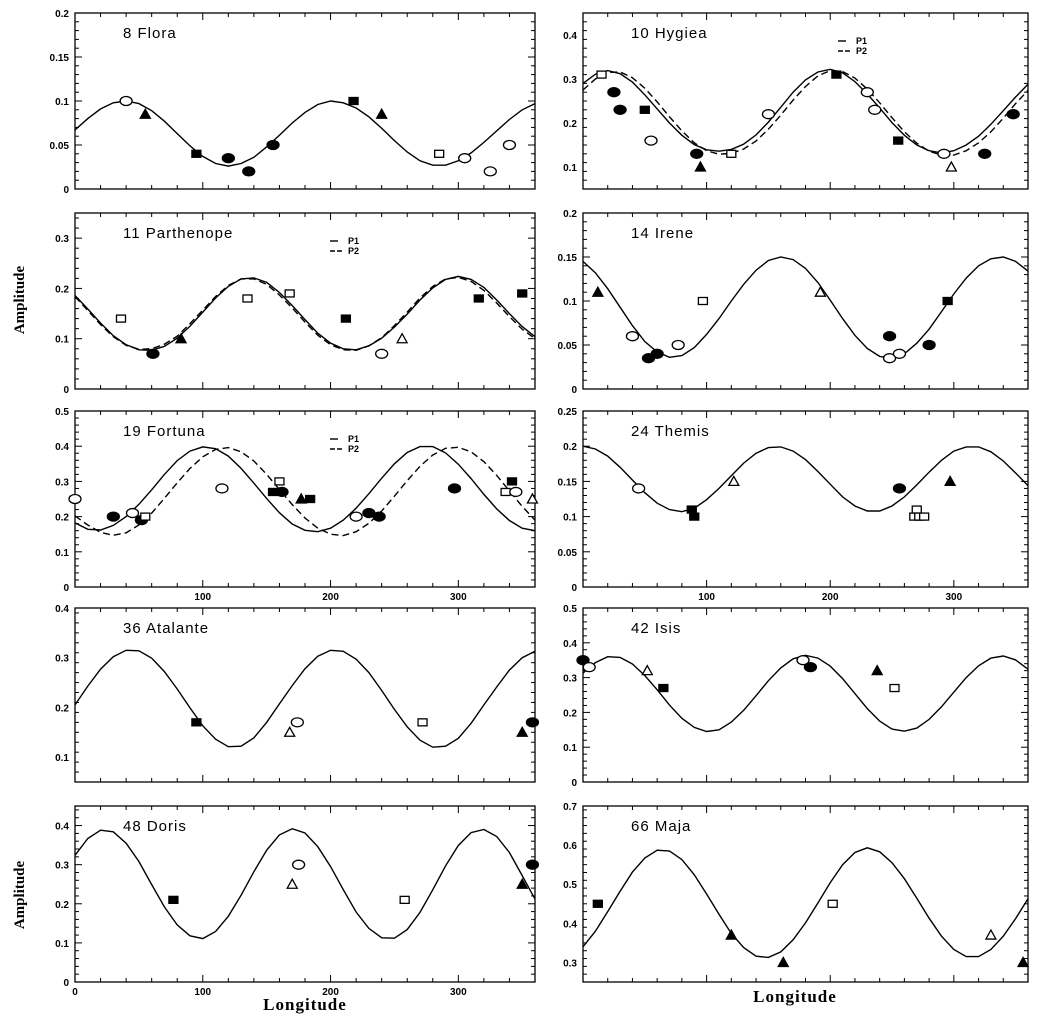  What do you see at coordinates (155, 826) in the screenshot?
I see `panel-title: 48 Doris` at bounding box center [155, 826].